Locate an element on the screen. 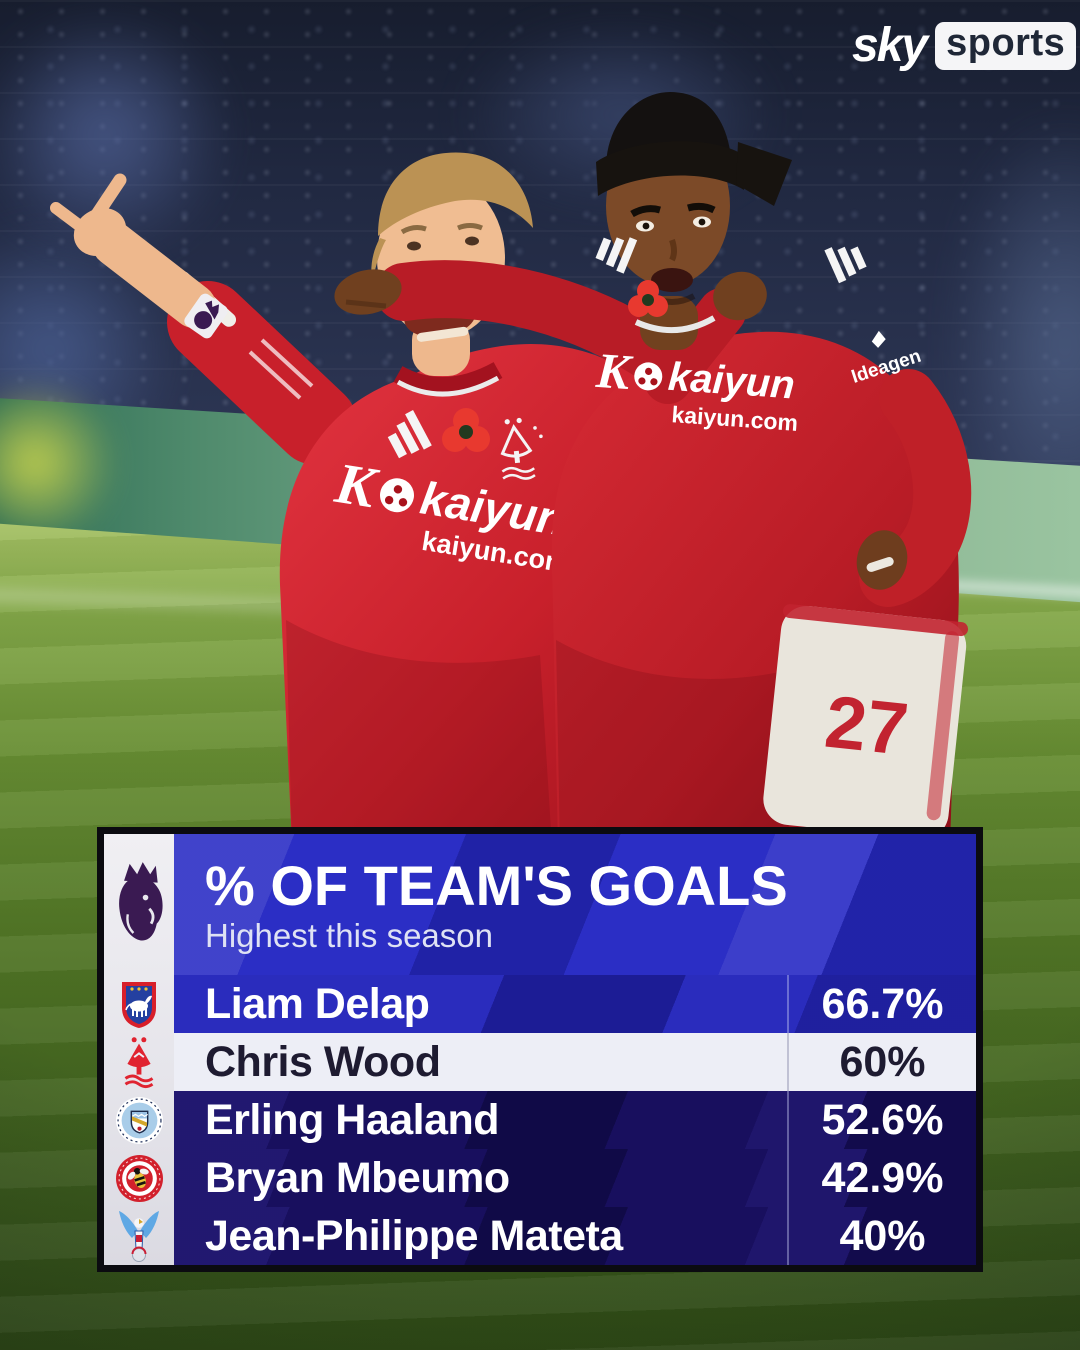  percentage-value: 52.6% is located at coordinates (881, 1120).